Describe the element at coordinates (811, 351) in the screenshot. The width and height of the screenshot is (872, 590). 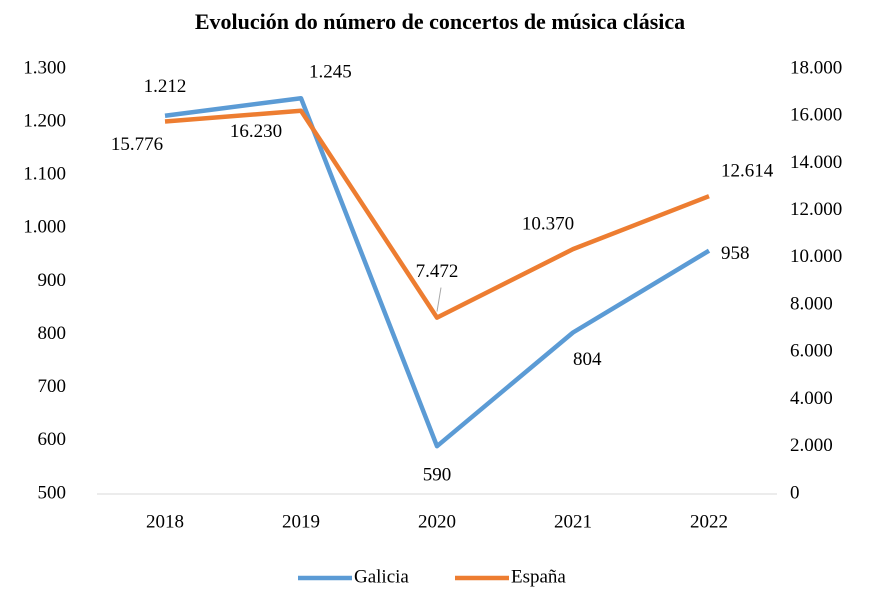
I see `y2-tick-label: 6.000` at that location.